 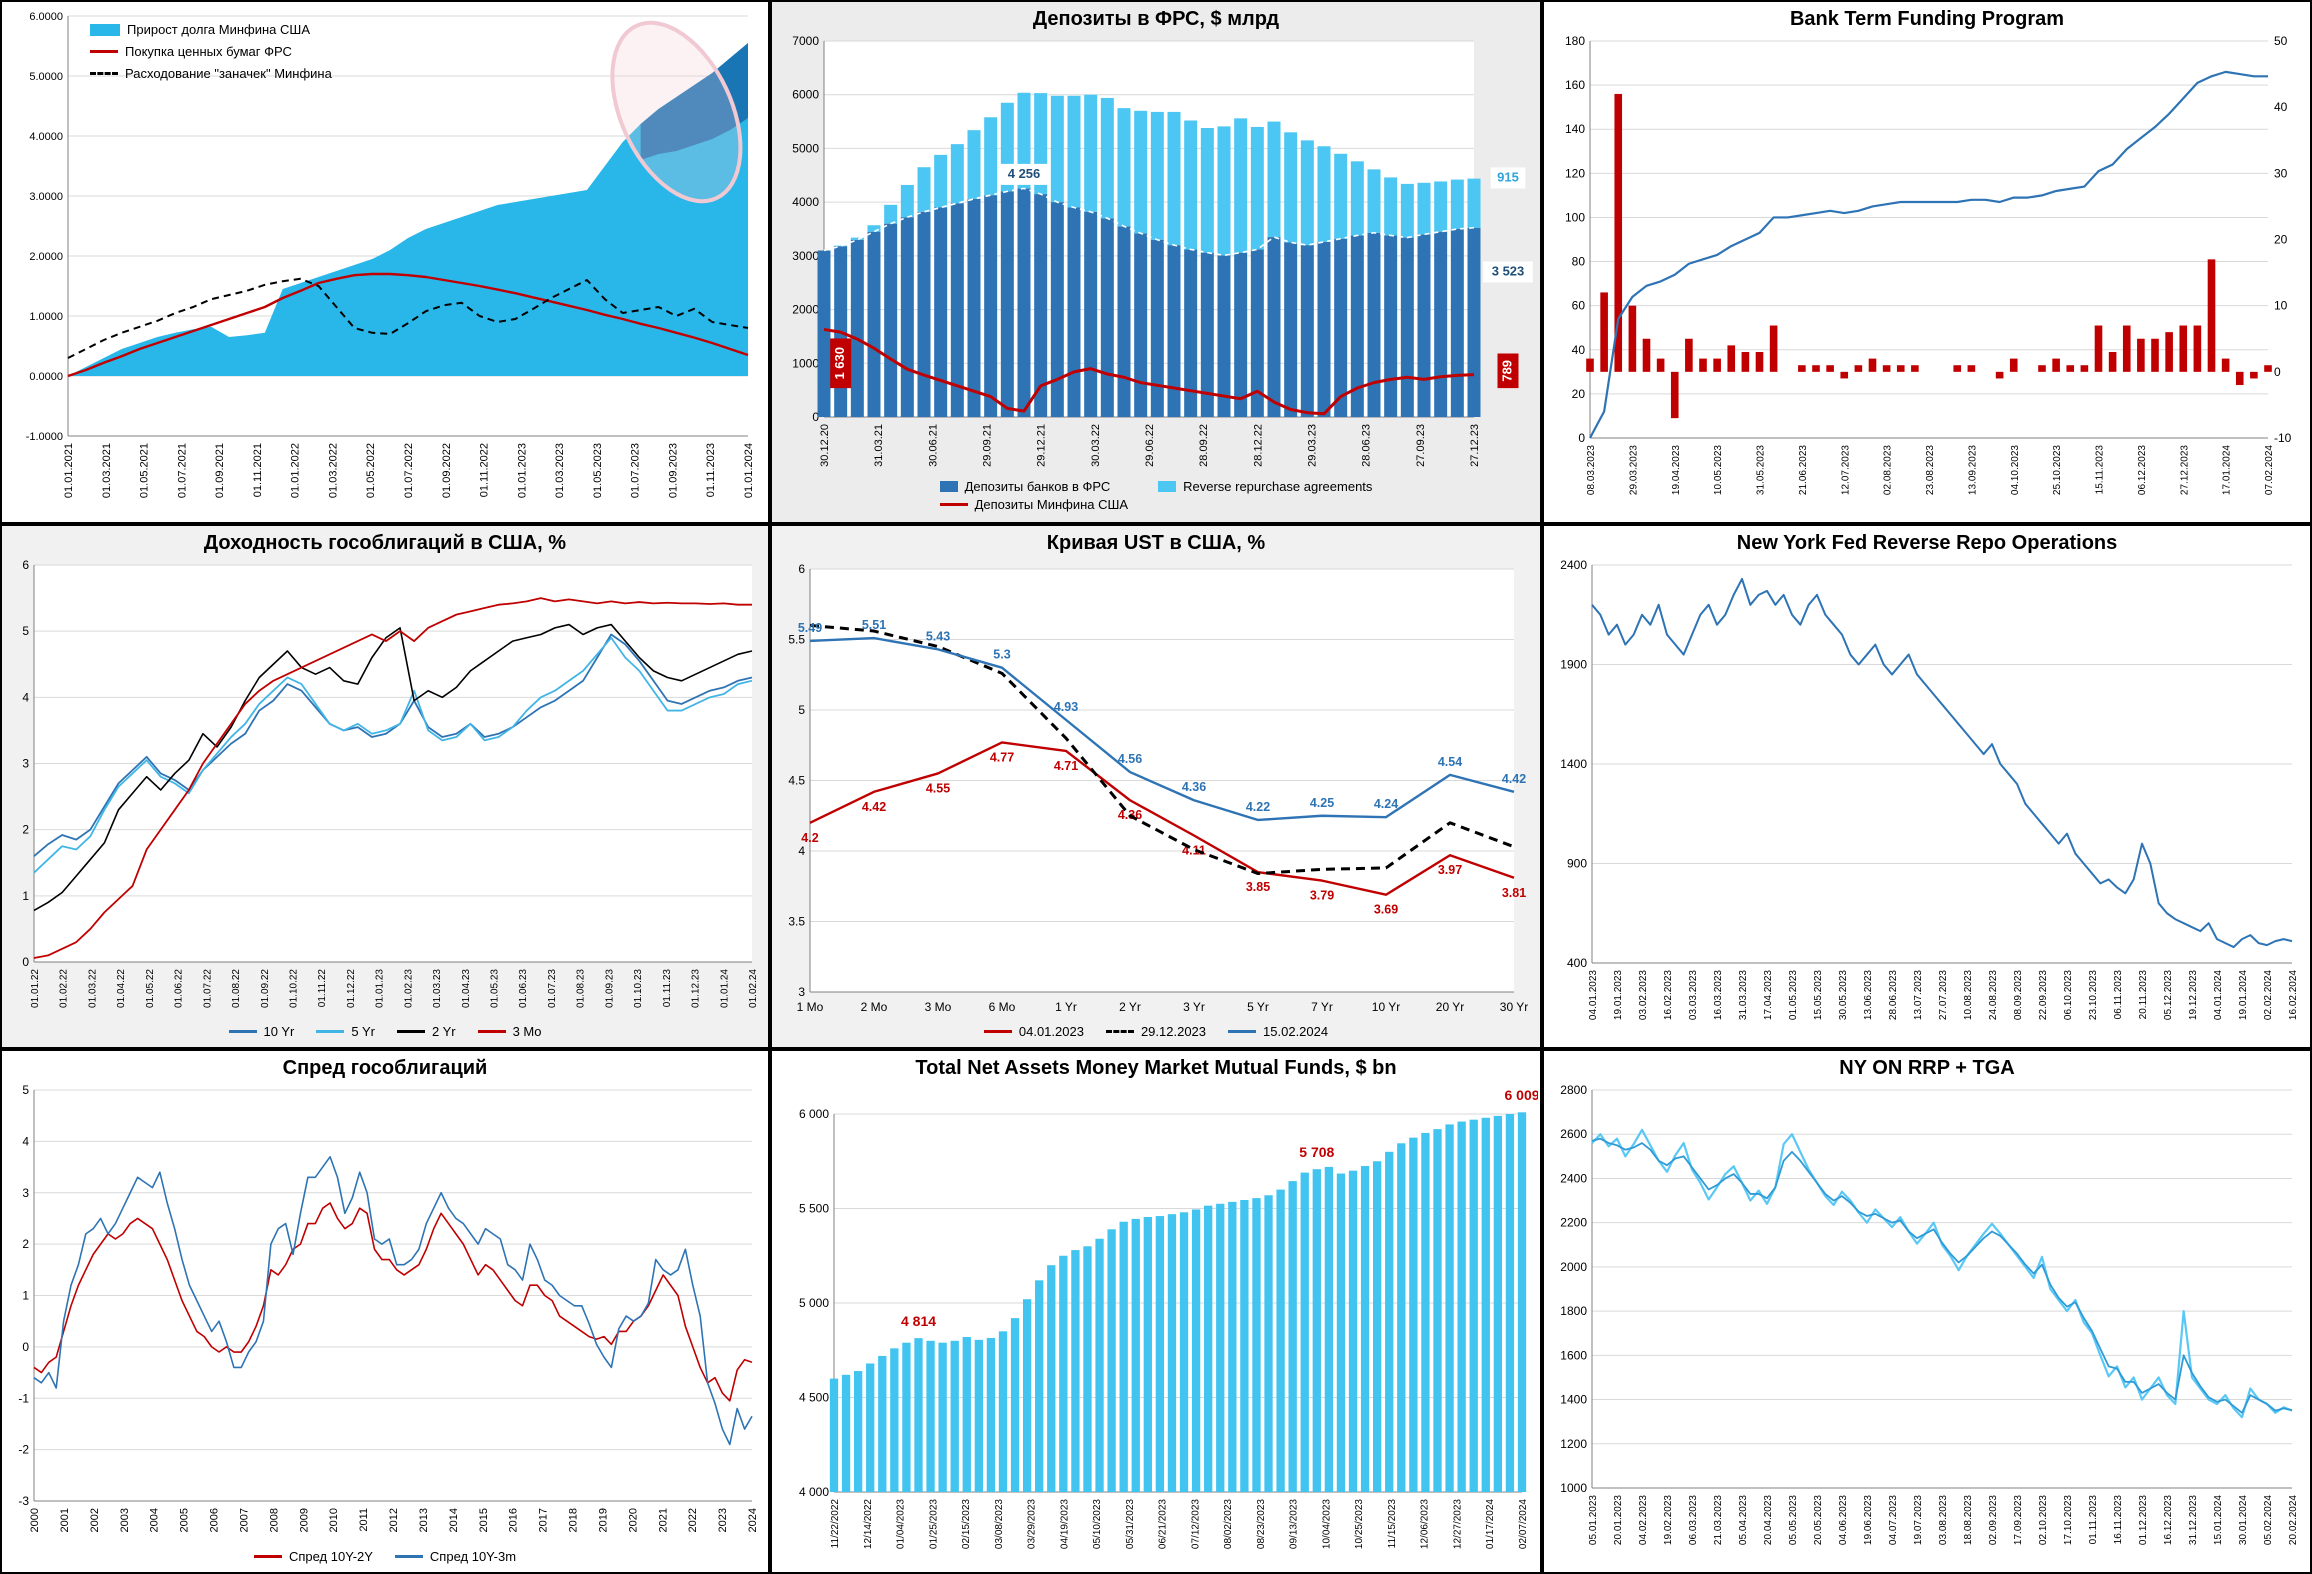 What do you see at coordinates (46, 317) in the screenshot?
I see `svg-text: 1.0000` at bounding box center [46, 317].